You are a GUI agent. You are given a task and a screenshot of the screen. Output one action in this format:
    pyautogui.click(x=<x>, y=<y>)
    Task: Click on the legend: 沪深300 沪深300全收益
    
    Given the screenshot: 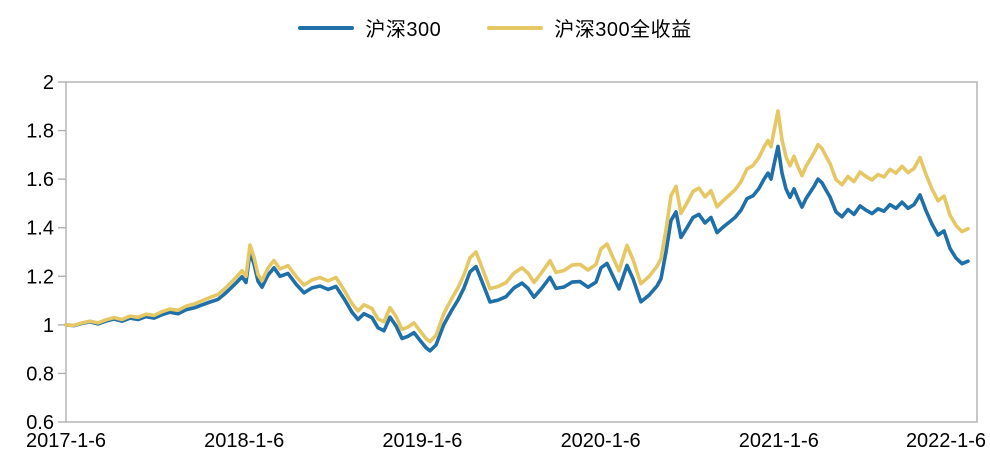 What is the action you would take?
    pyautogui.click(x=495, y=27)
    